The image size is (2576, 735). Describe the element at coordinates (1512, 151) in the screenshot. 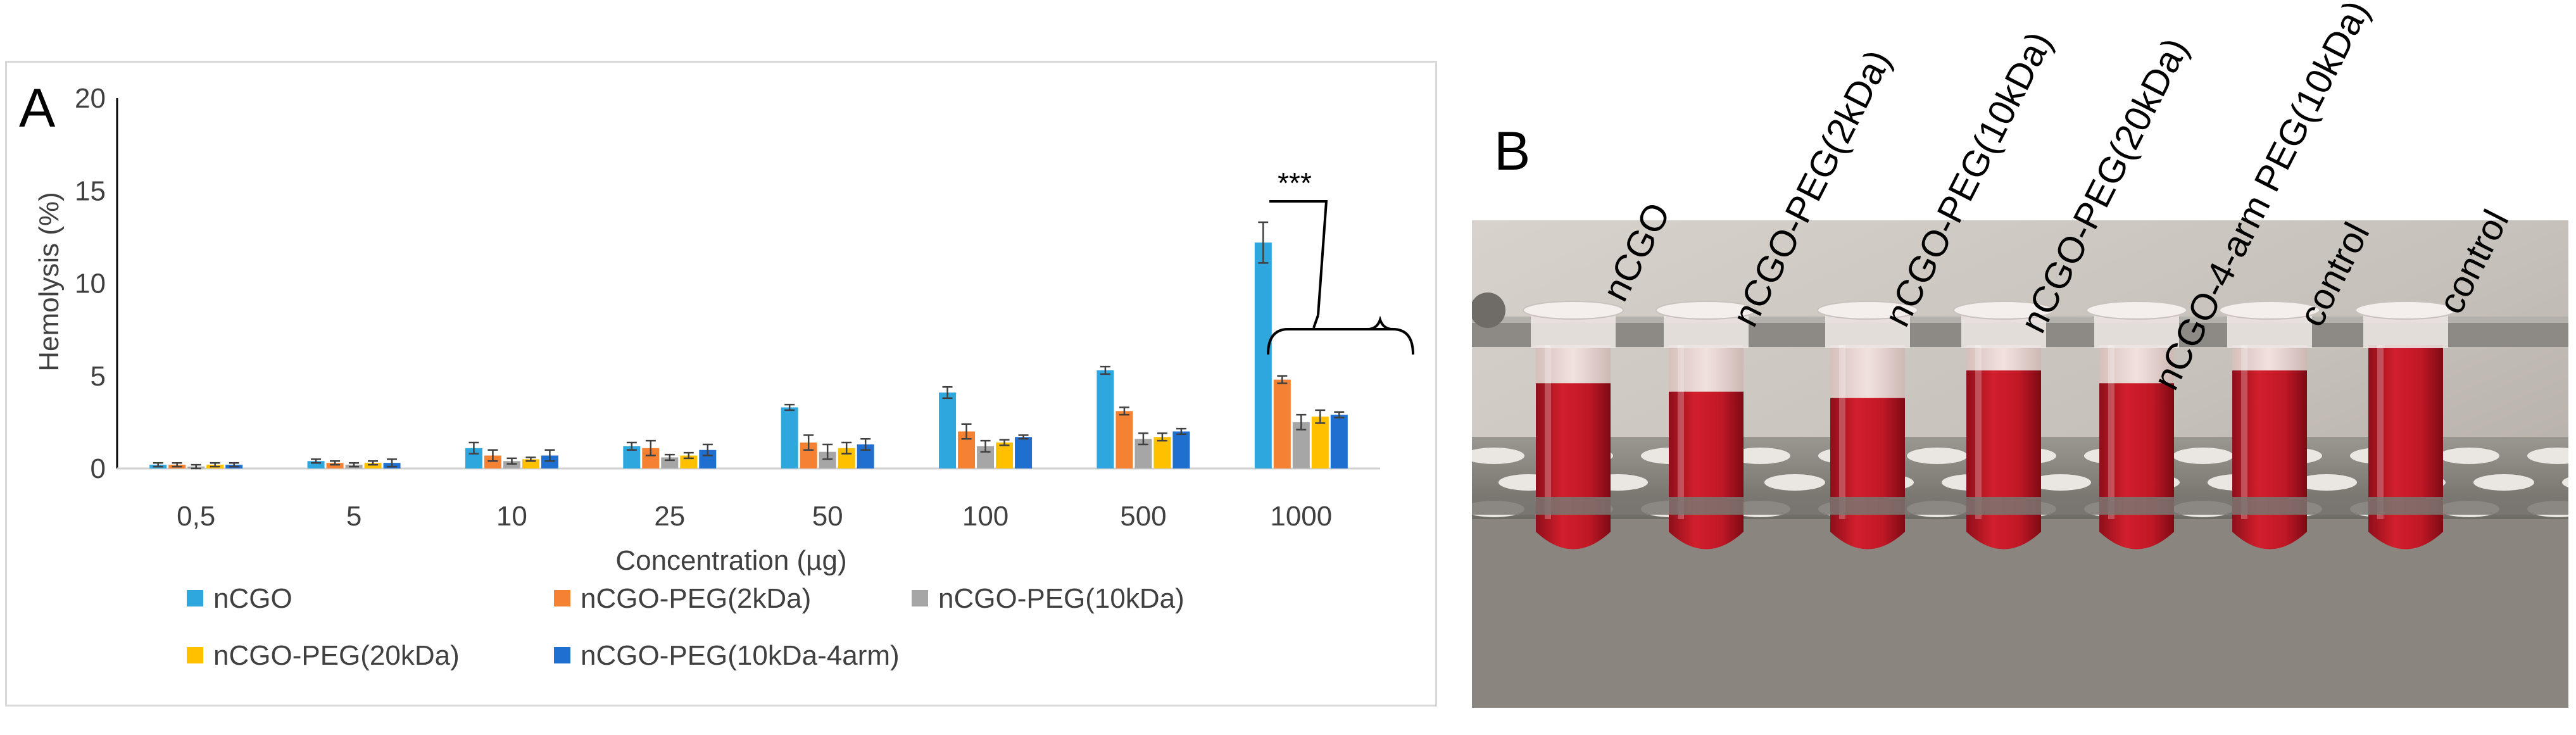

I see `panel-b-letter: B` at that location.